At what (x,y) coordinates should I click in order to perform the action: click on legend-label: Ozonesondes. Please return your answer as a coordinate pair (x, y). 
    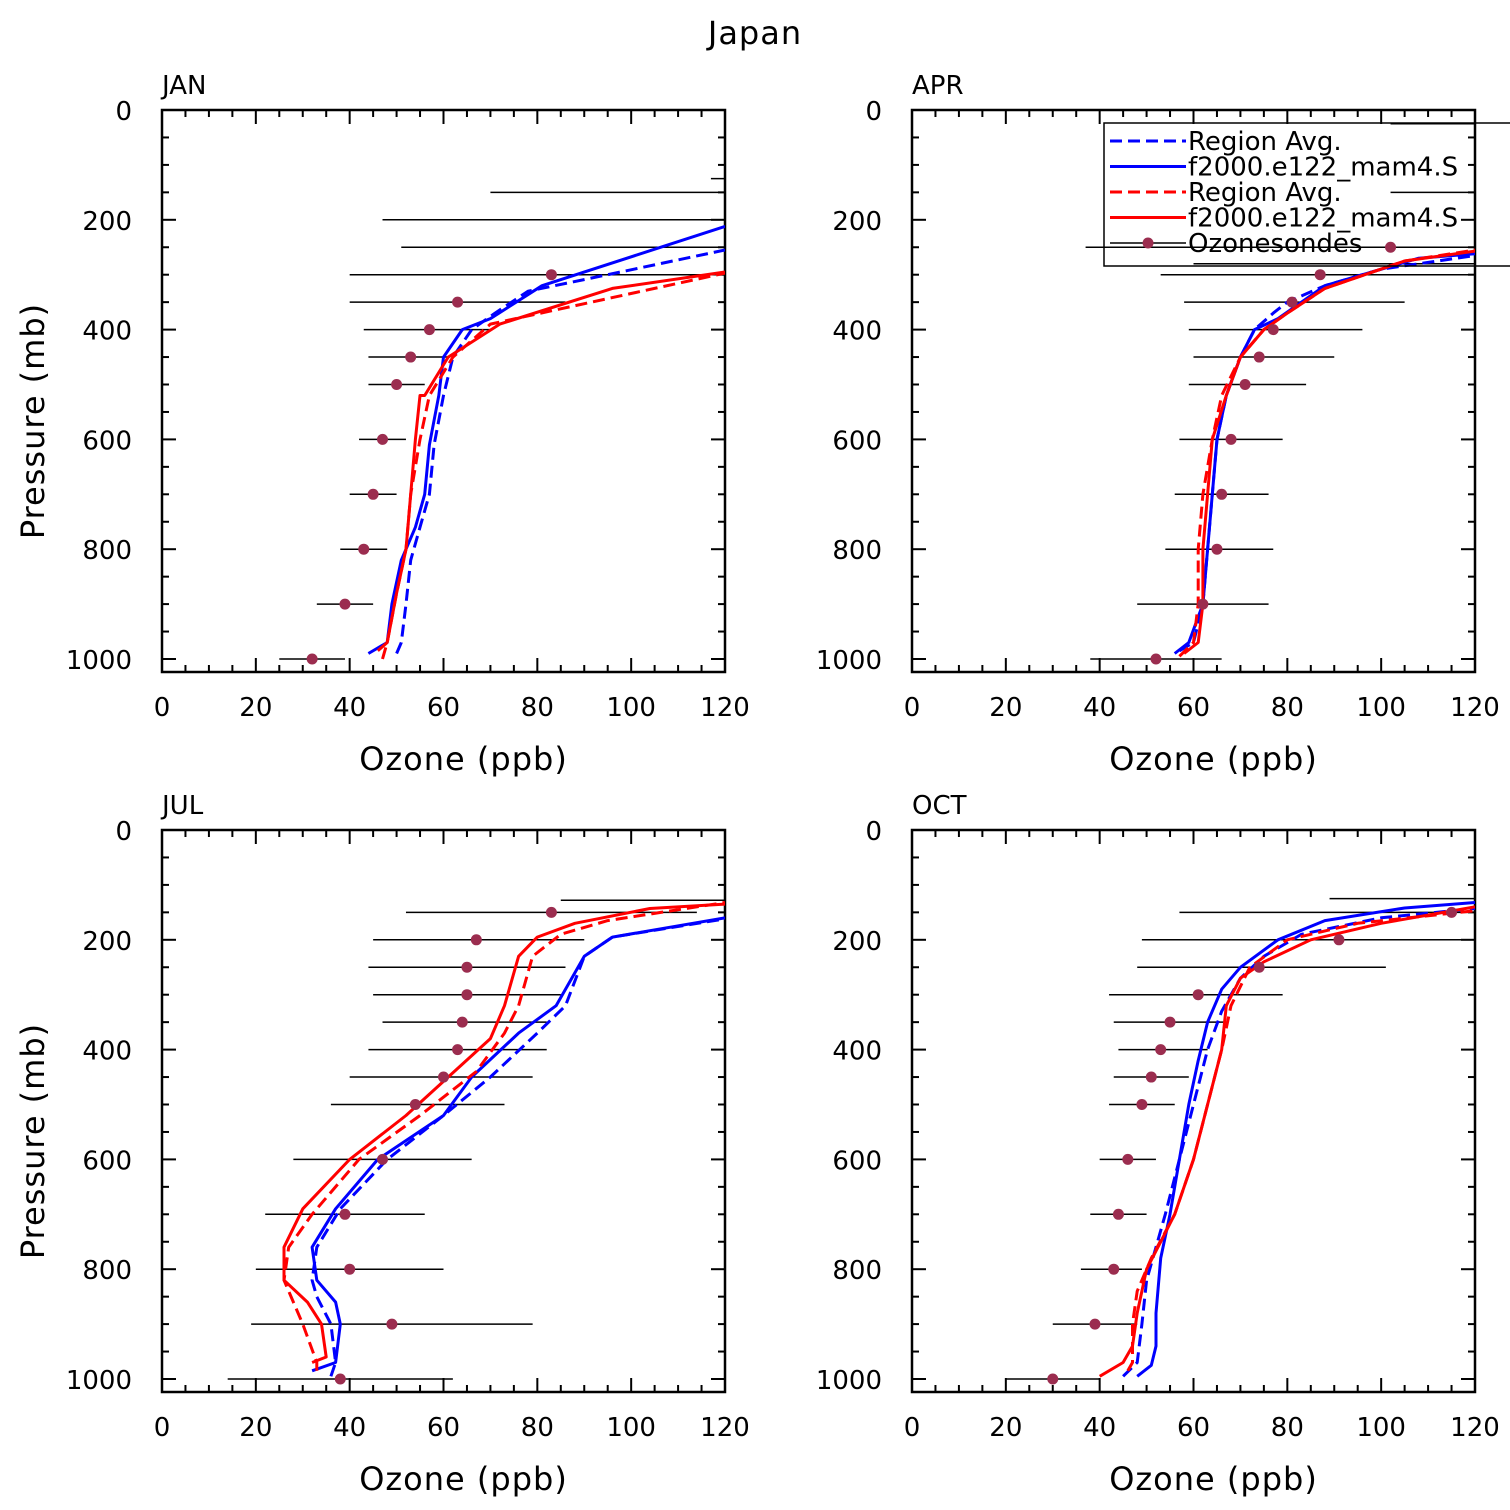
    Looking at the image, I should click on (1275, 244).